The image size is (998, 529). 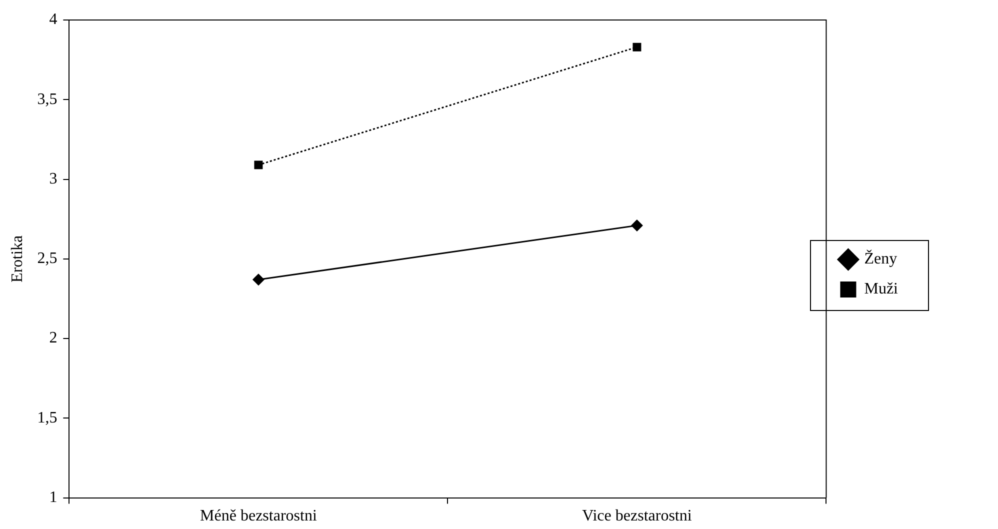 I want to click on y-tick-label: 1,5, so click(x=47, y=417).